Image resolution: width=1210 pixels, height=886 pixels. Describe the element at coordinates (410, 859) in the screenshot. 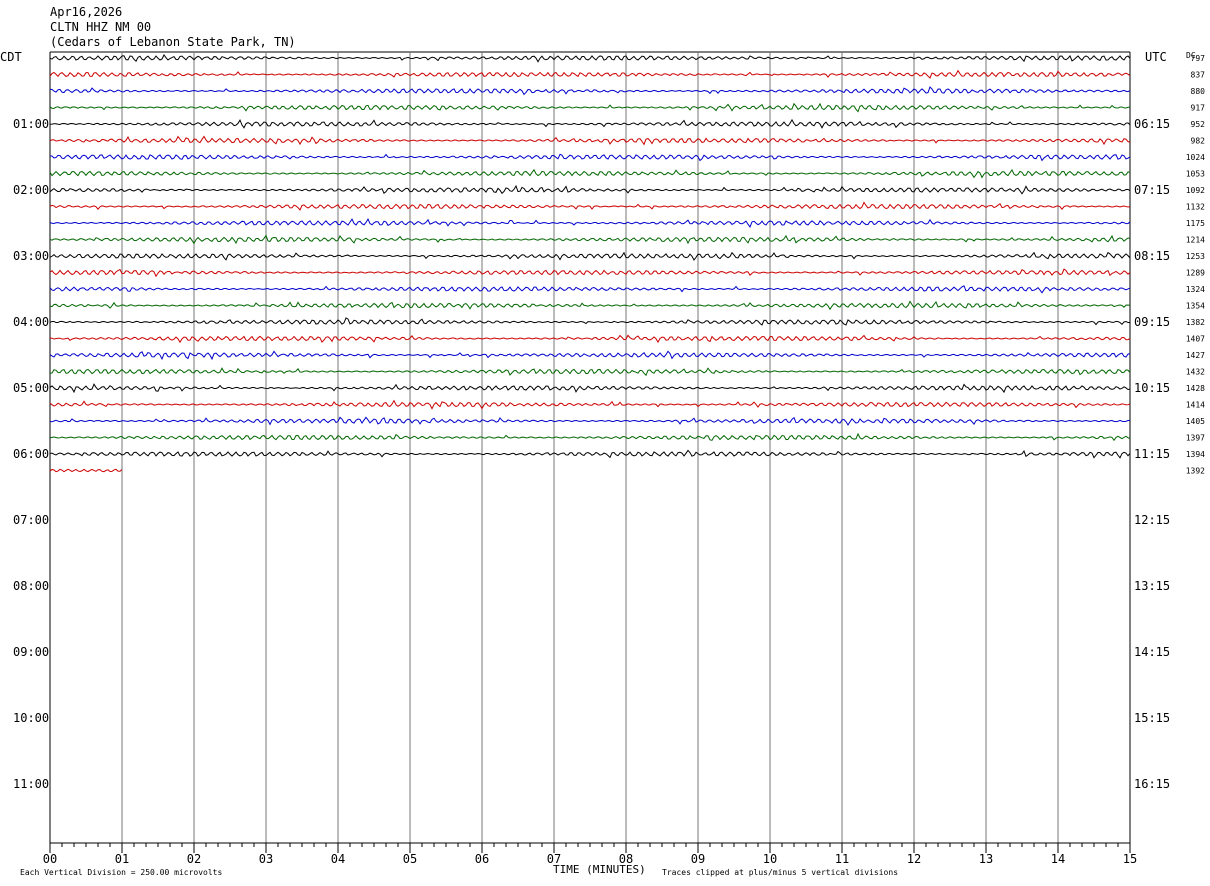

I see `x-tick-label: 05` at that location.